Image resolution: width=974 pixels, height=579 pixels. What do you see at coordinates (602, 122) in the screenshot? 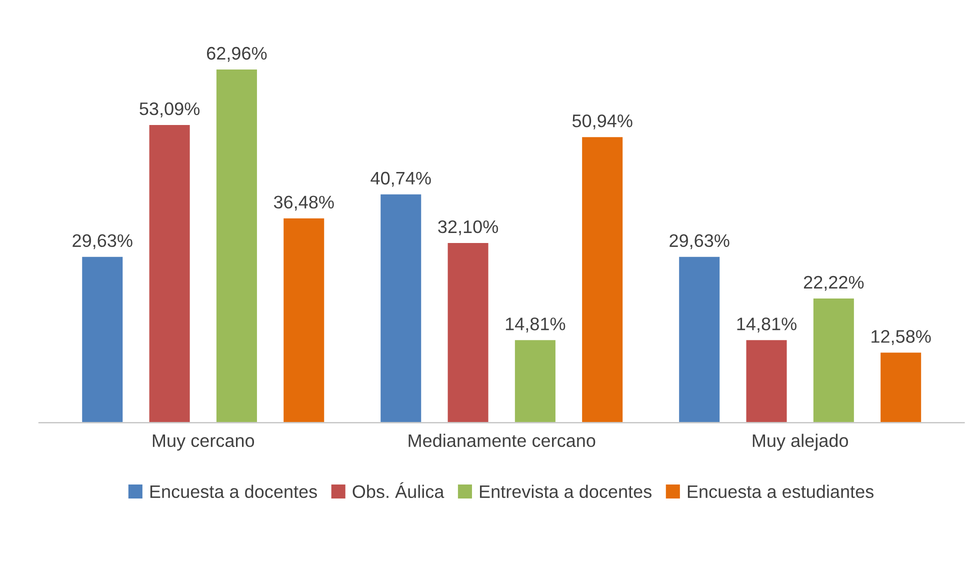
I see `data-label: 50,94%` at bounding box center [602, 122].